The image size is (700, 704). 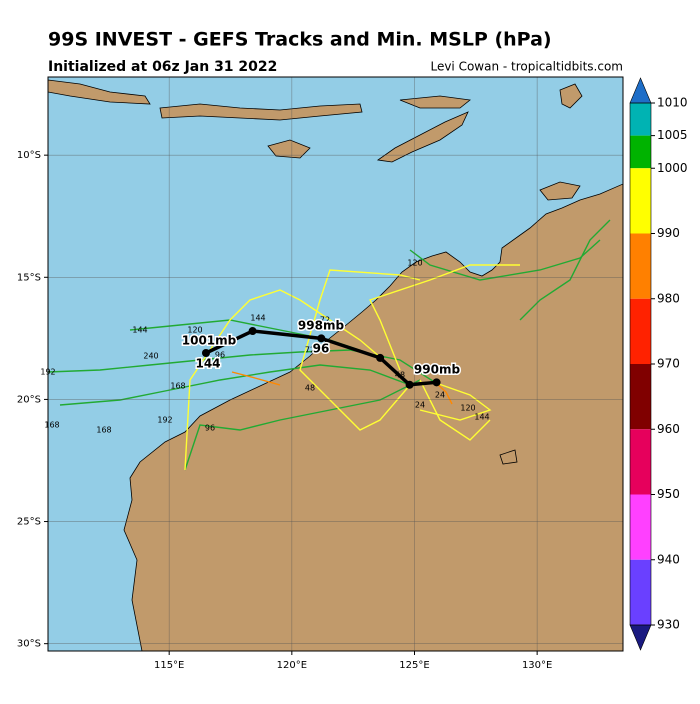 What do you see at coordinates (289, 149) in the screenshot?
I see `sumba` at bounding box center [289, 149].